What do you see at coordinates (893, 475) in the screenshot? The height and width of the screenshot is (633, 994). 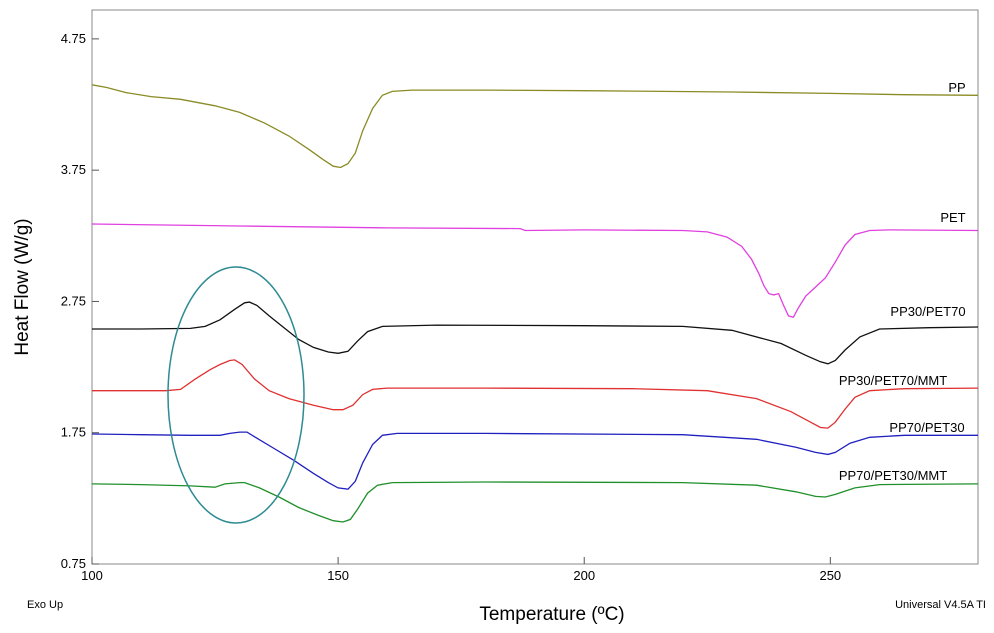 I see `series-label-pp70-pet30-mmt: PP70/PET30/MMT` at bounding box center [893, 475].